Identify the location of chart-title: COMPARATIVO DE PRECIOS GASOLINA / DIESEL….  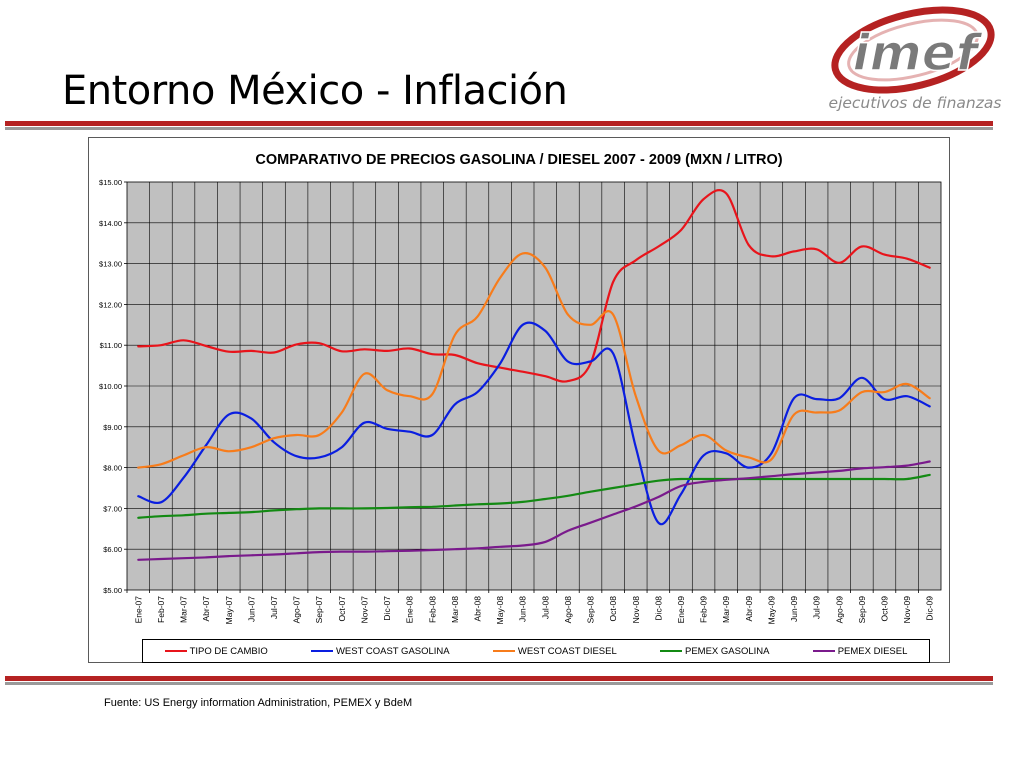
(519, 160).